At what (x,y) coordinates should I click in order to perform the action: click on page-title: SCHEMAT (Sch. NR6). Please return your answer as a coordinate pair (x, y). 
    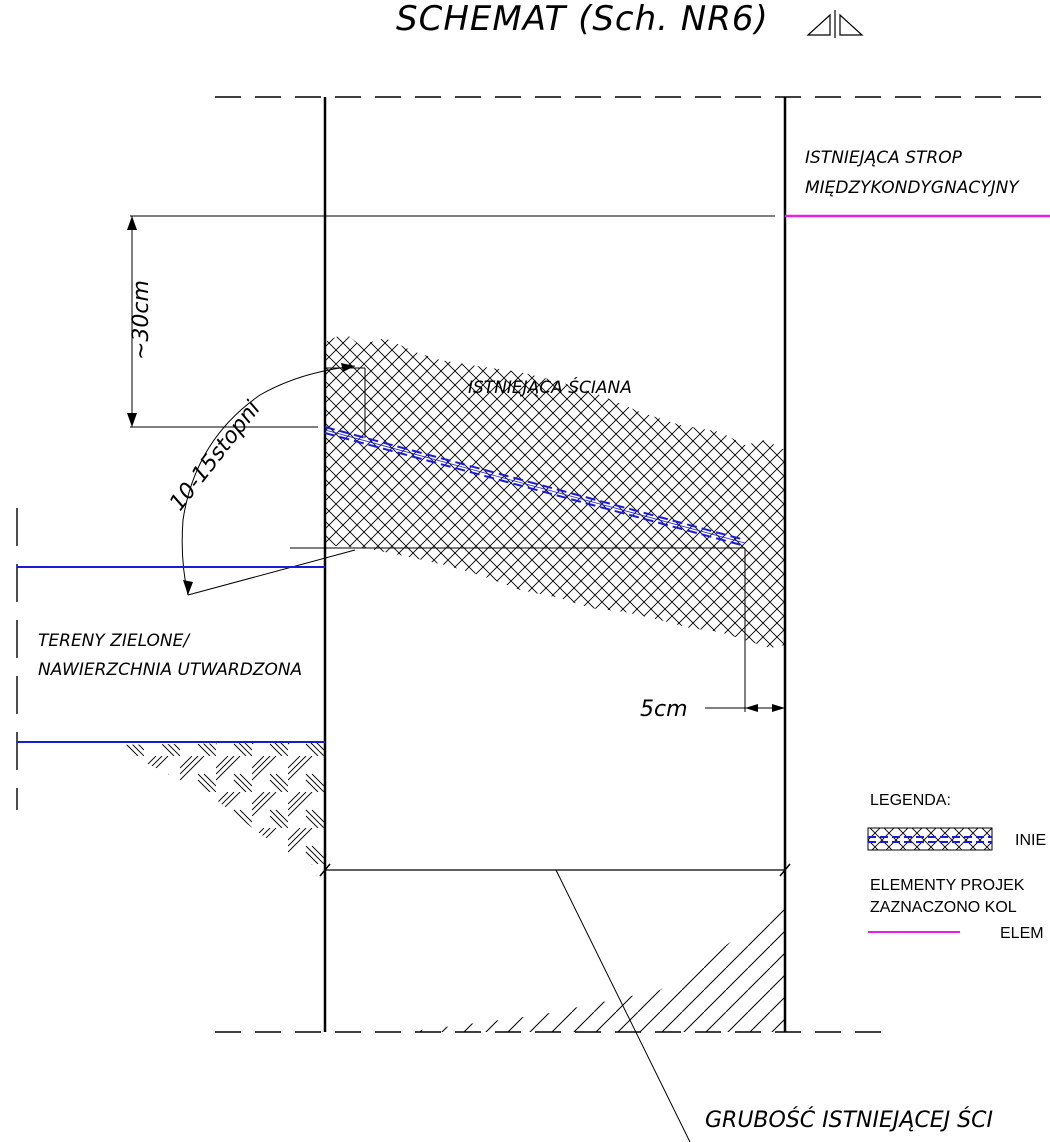
    Looking at the image, I should click on (582, 19).